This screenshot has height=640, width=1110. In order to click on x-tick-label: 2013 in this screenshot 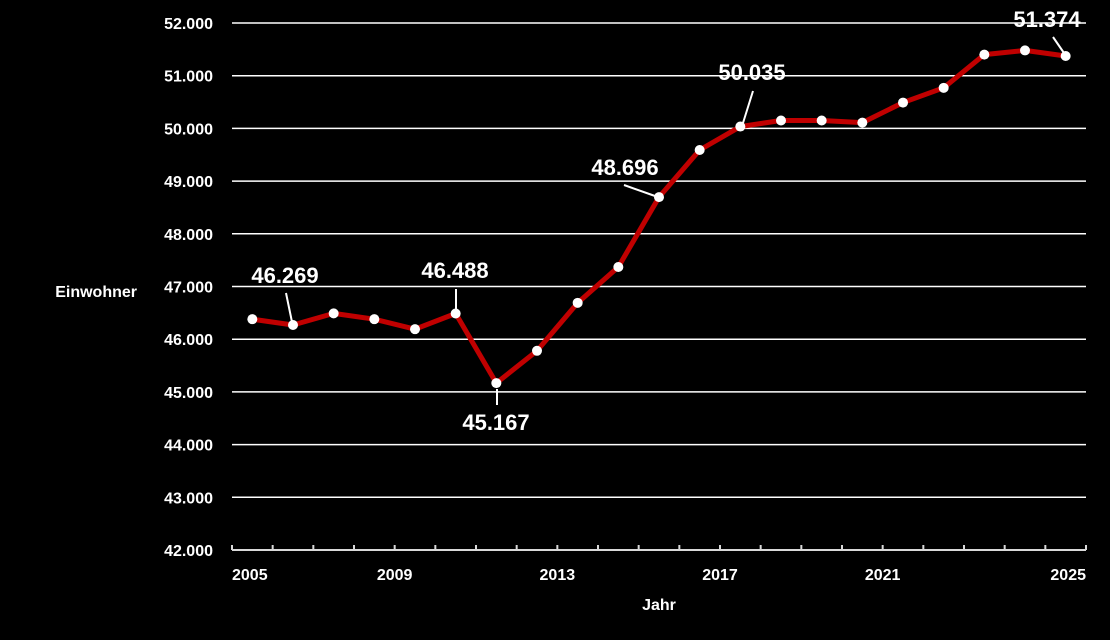, I will do `click(558, 575)`.